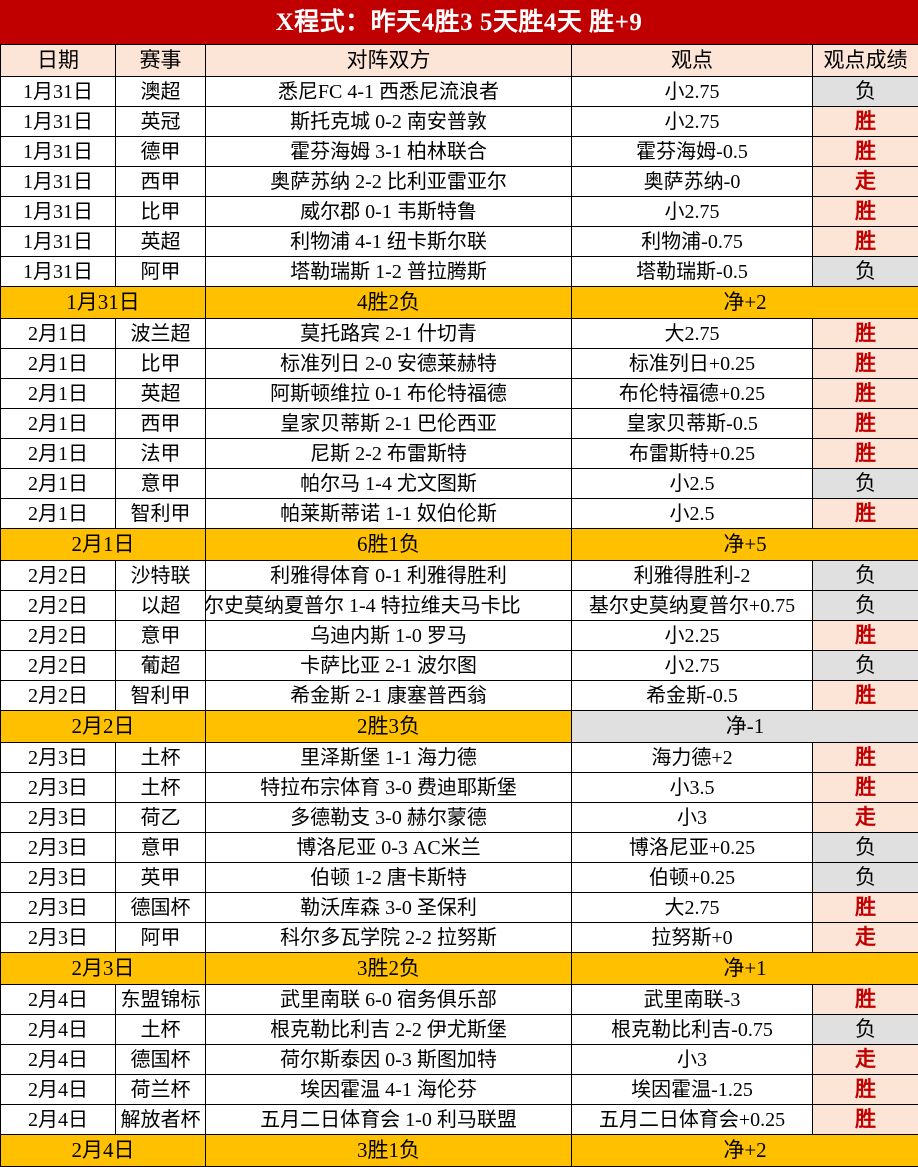 This screenshot has height=1167, width=918. I want to click on cell-match: 根克勒比利吉 2-2 伊尤斯堡, so click(389, 1030).